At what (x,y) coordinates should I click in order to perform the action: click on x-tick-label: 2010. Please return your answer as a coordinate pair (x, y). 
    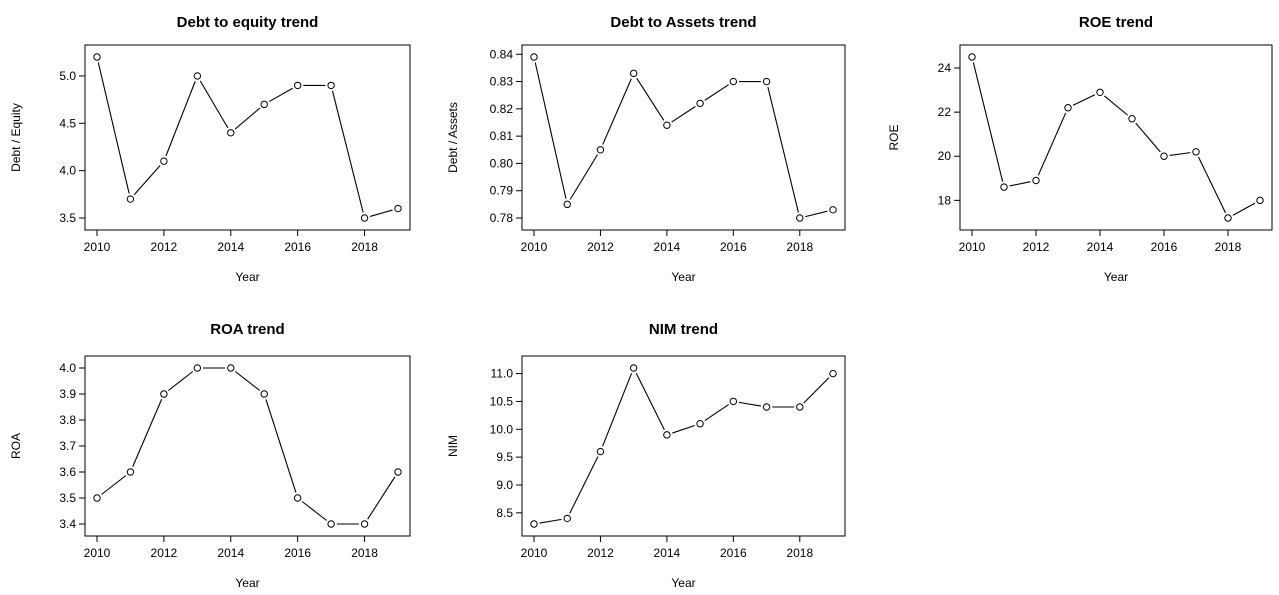
    Looking at the image, I should click on (97, 553).